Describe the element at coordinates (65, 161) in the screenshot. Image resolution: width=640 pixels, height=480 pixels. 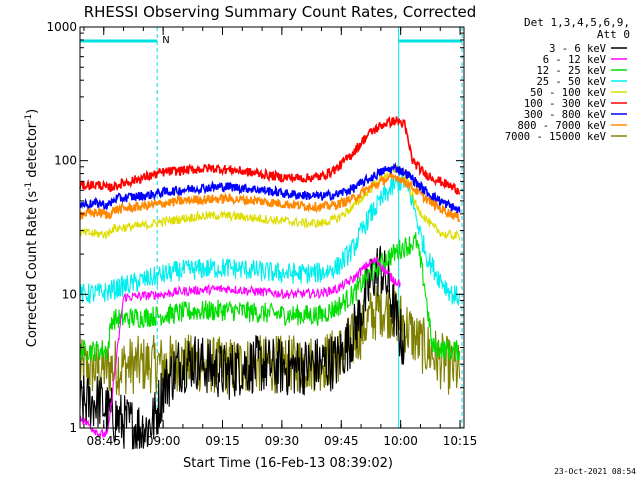
I see `y-tick-label-2: 100` at that location.